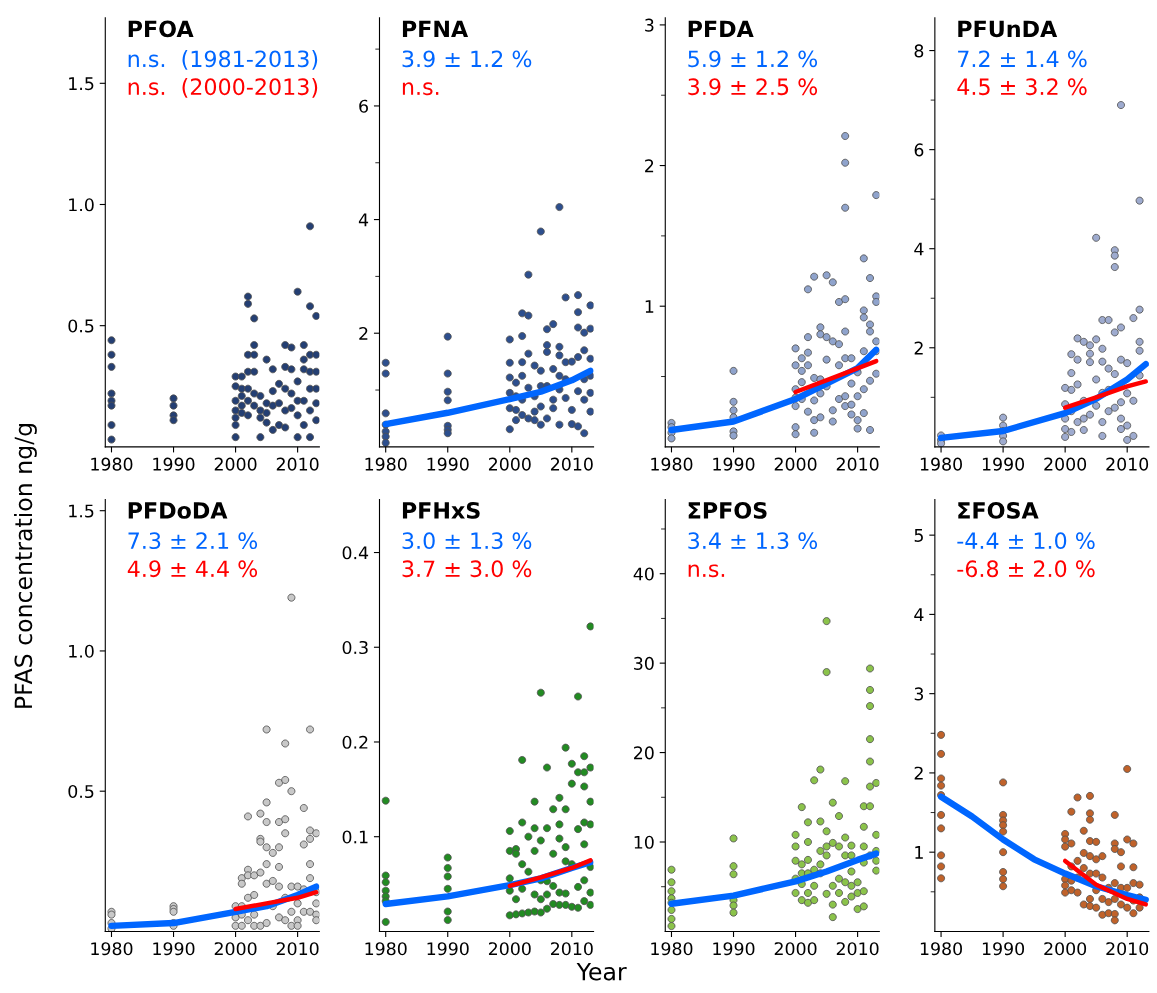 This screenshot has height=993, width=1157. Describe the element at coordinates (644, 842) in the screenshot. I see `y-tick-label: 10` at that location.